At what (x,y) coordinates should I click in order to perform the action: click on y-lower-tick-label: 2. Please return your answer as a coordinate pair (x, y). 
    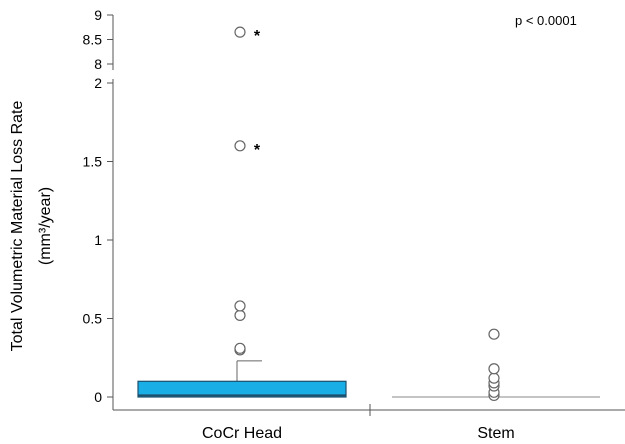
    Looking at the image, I should click on (98, 83).